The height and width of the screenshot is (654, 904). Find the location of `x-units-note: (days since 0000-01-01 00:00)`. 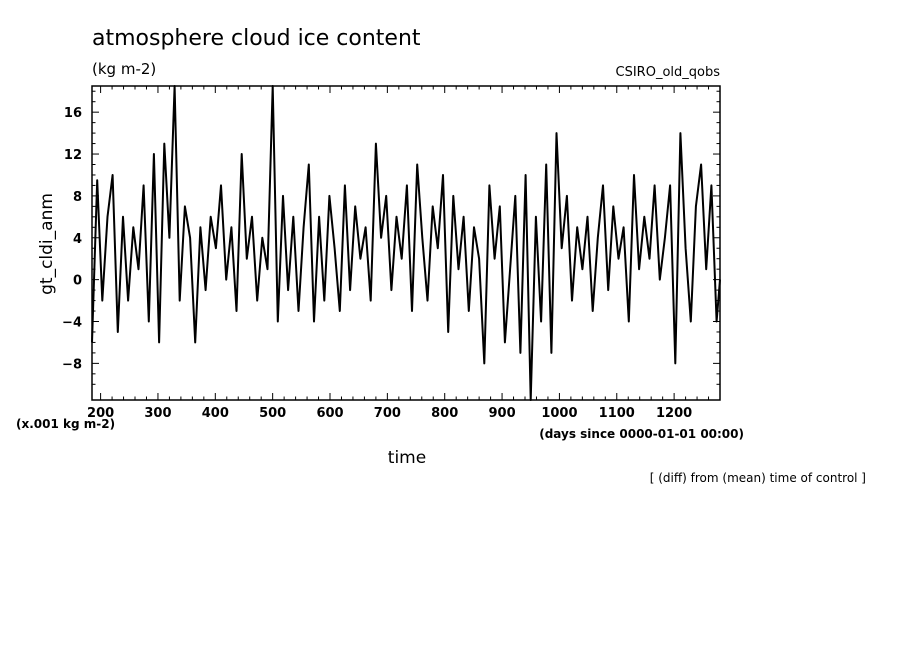

x-units-note: (days since 0000-01-01 00:00) is located at coordinates (641, 434).